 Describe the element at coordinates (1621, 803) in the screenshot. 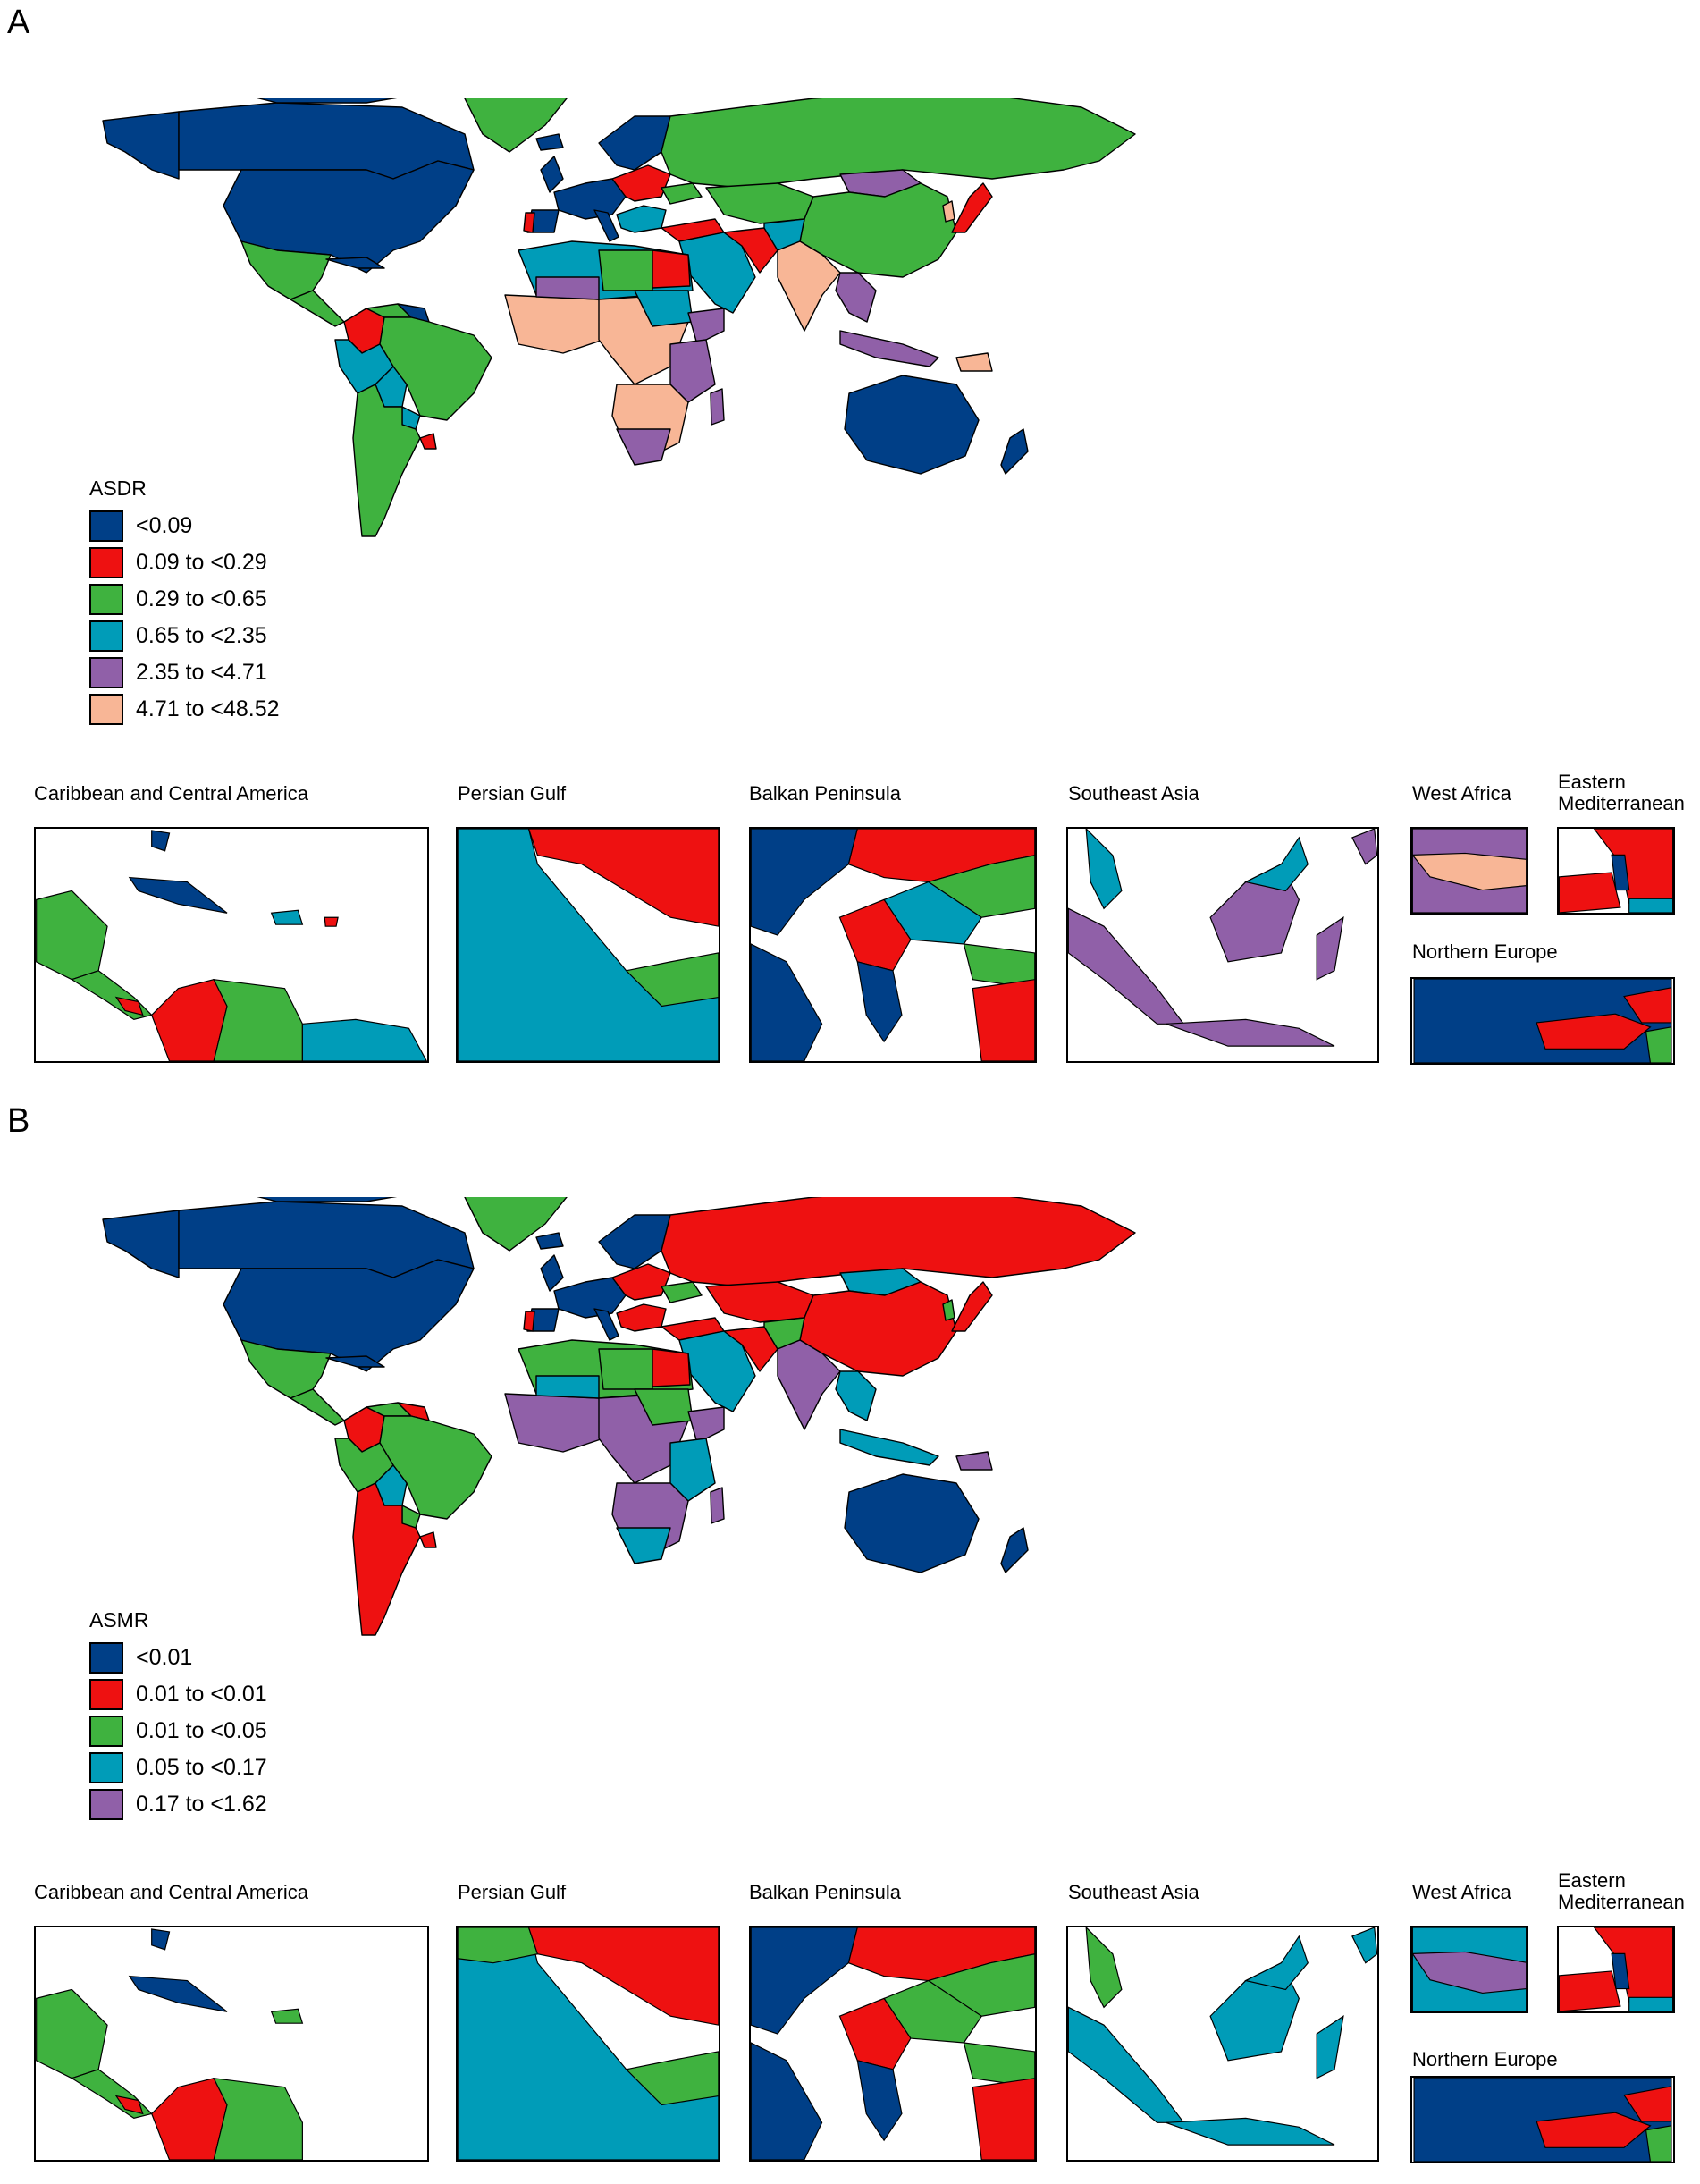

I see `inset-title-line: Mediterranean` at that location.